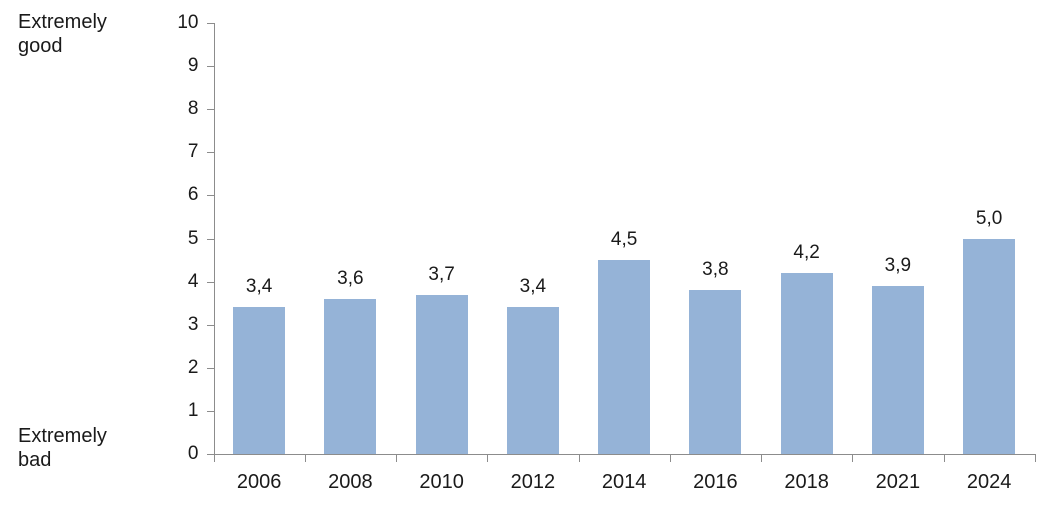 The width and height of the screenshot is (1062, 508). Describe the element at coordinates (62, 448) in the screenshot. I see `scale-min-label: Extremely bad` at that location.